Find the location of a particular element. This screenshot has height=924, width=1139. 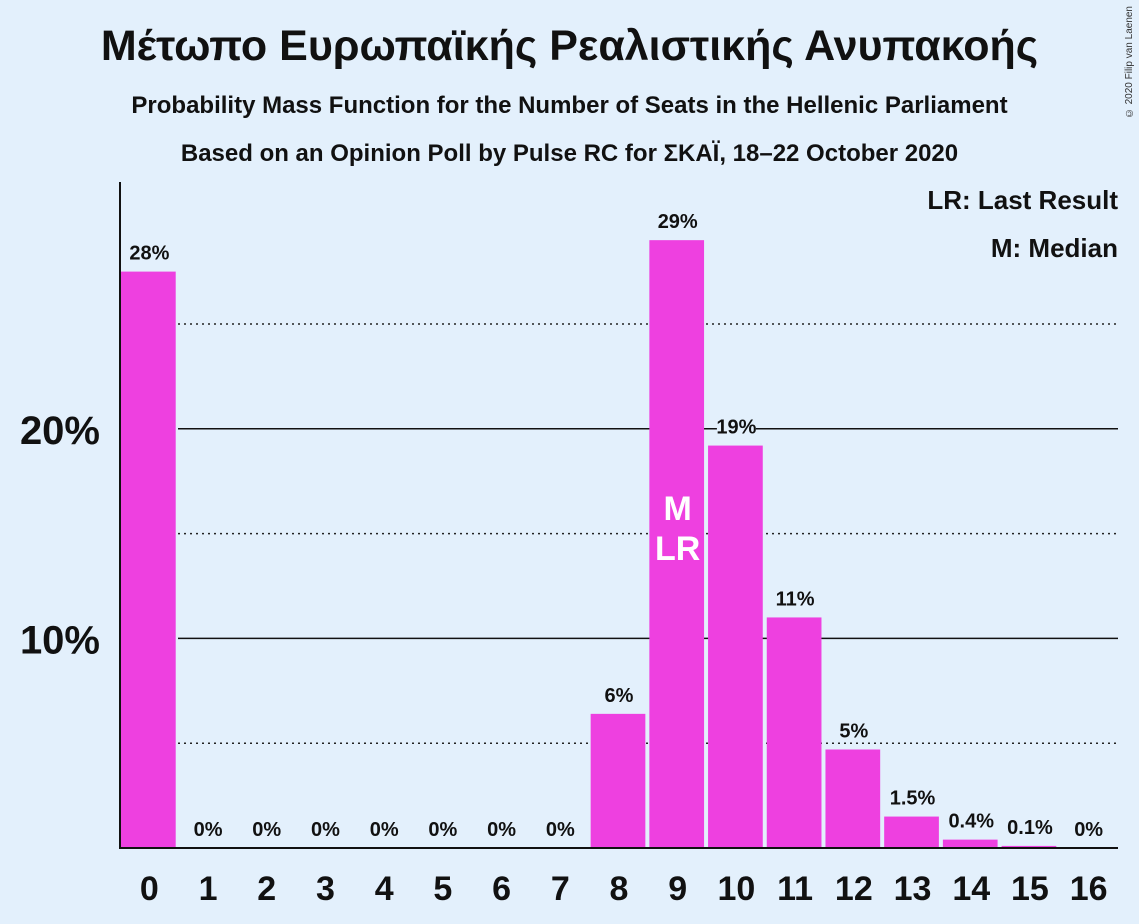

x-tick-label-6: 6 is located at coordinates (501, 889).